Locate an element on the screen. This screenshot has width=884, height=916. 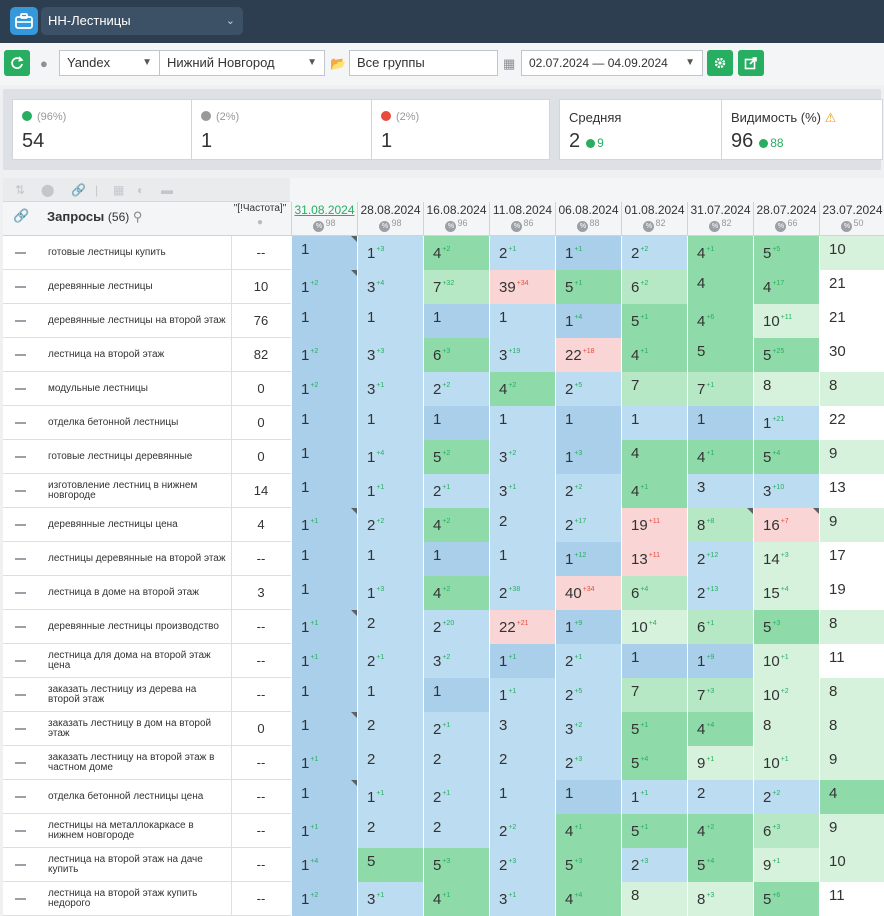
date-column-header: 06.08.2024% 88 is located at coordinates (588, 219).